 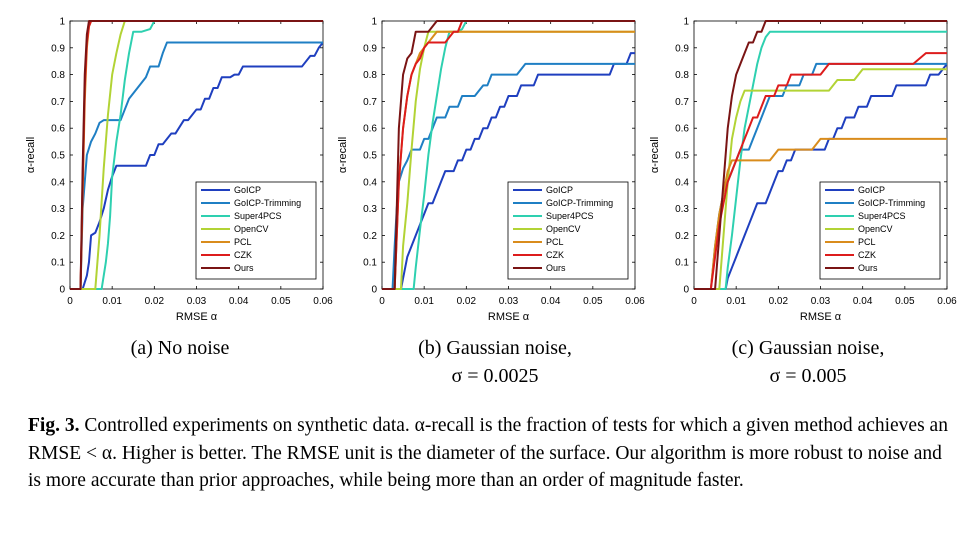 I want to click on legend-entry: PCL, so click(x=243, y=242).